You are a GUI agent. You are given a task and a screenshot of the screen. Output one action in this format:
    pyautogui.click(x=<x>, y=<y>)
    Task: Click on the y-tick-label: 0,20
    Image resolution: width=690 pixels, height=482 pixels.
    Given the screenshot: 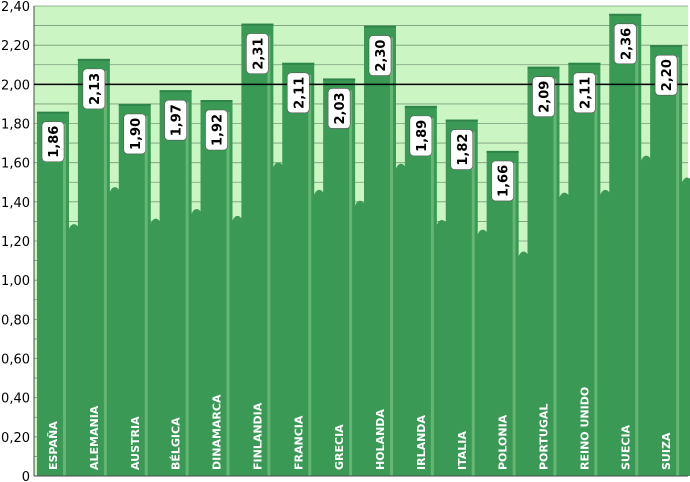 What is the action you would take?
    pyautogui.click(x=15, y=438)
    